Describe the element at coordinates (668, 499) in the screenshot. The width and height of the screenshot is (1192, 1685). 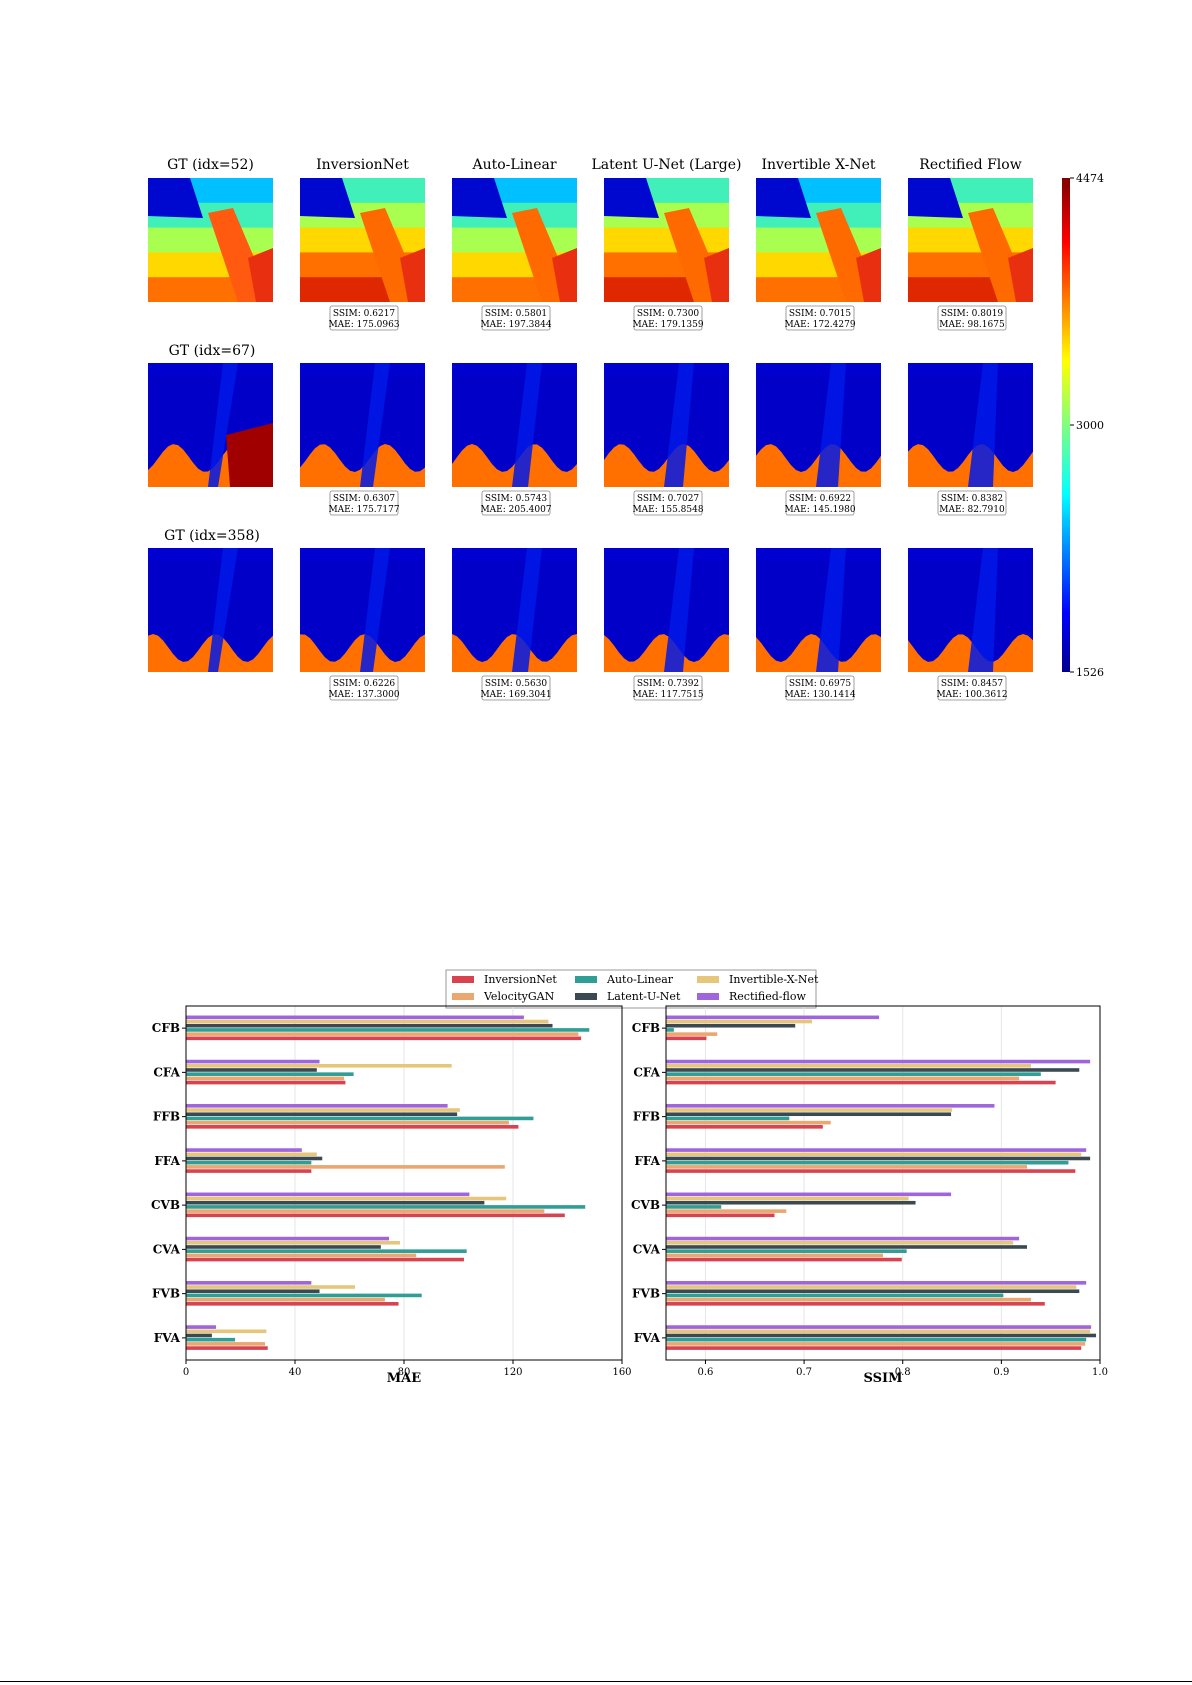
I see `ssim-label: SSIM: 0.7027` at that location.